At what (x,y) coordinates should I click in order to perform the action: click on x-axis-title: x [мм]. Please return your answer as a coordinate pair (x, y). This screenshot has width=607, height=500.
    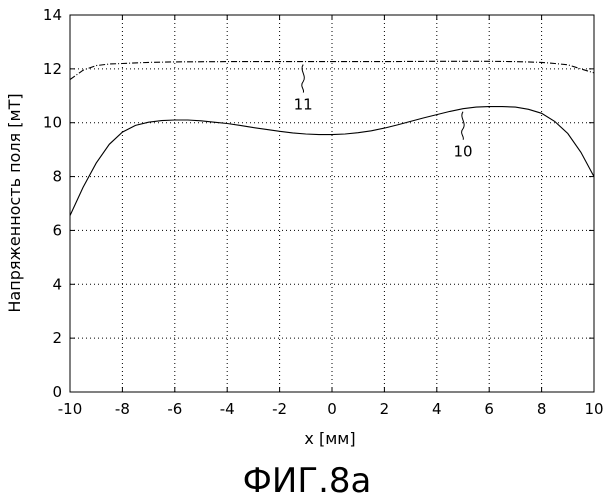
    Looking at the image, I should click on (329, 438).